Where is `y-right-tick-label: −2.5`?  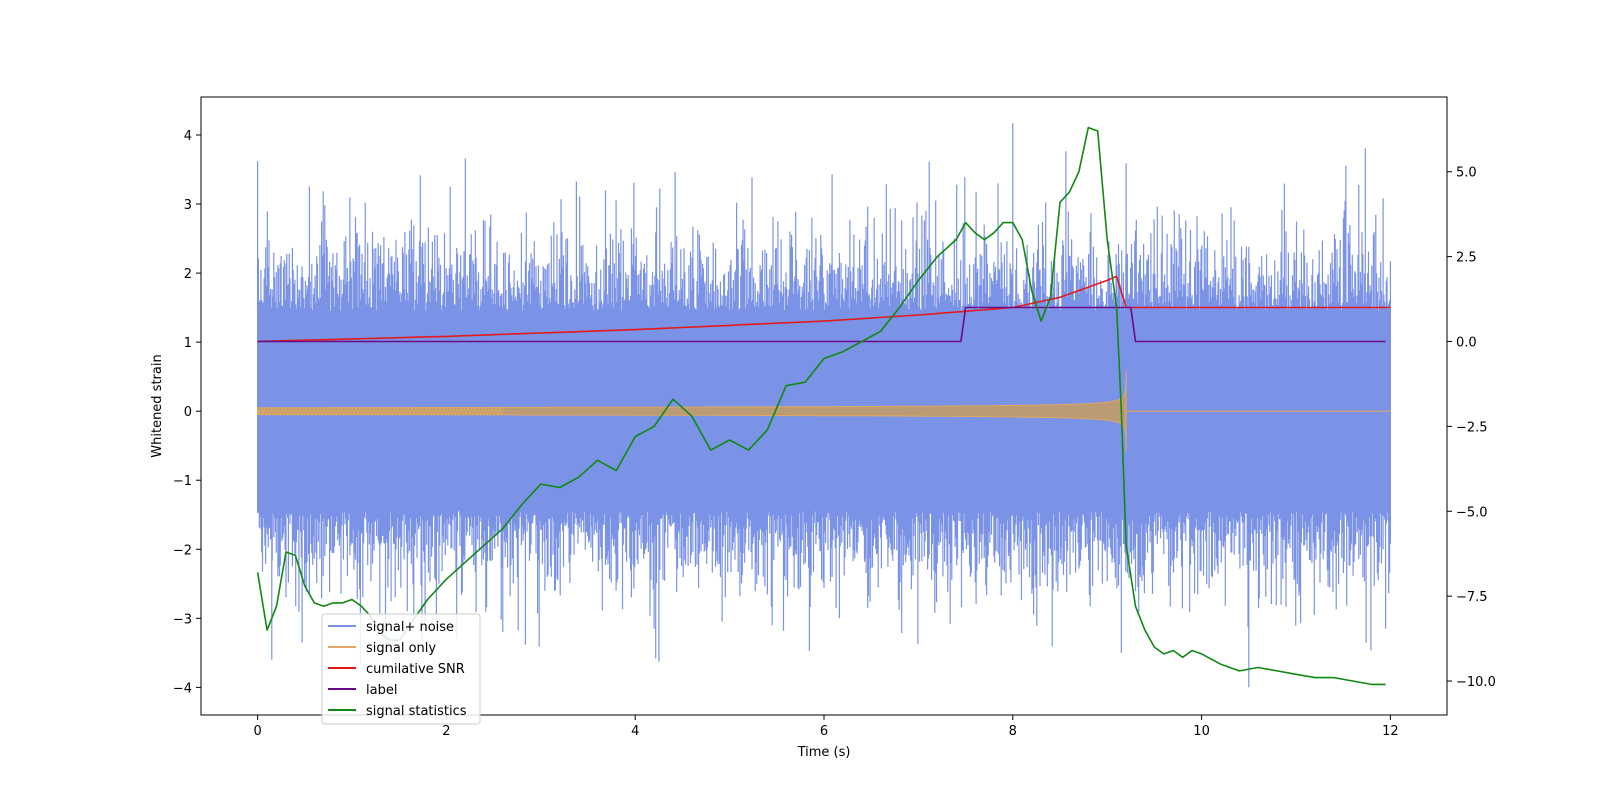 y-right-tick-label: −2.5 is located at coordinates (1472, 427).